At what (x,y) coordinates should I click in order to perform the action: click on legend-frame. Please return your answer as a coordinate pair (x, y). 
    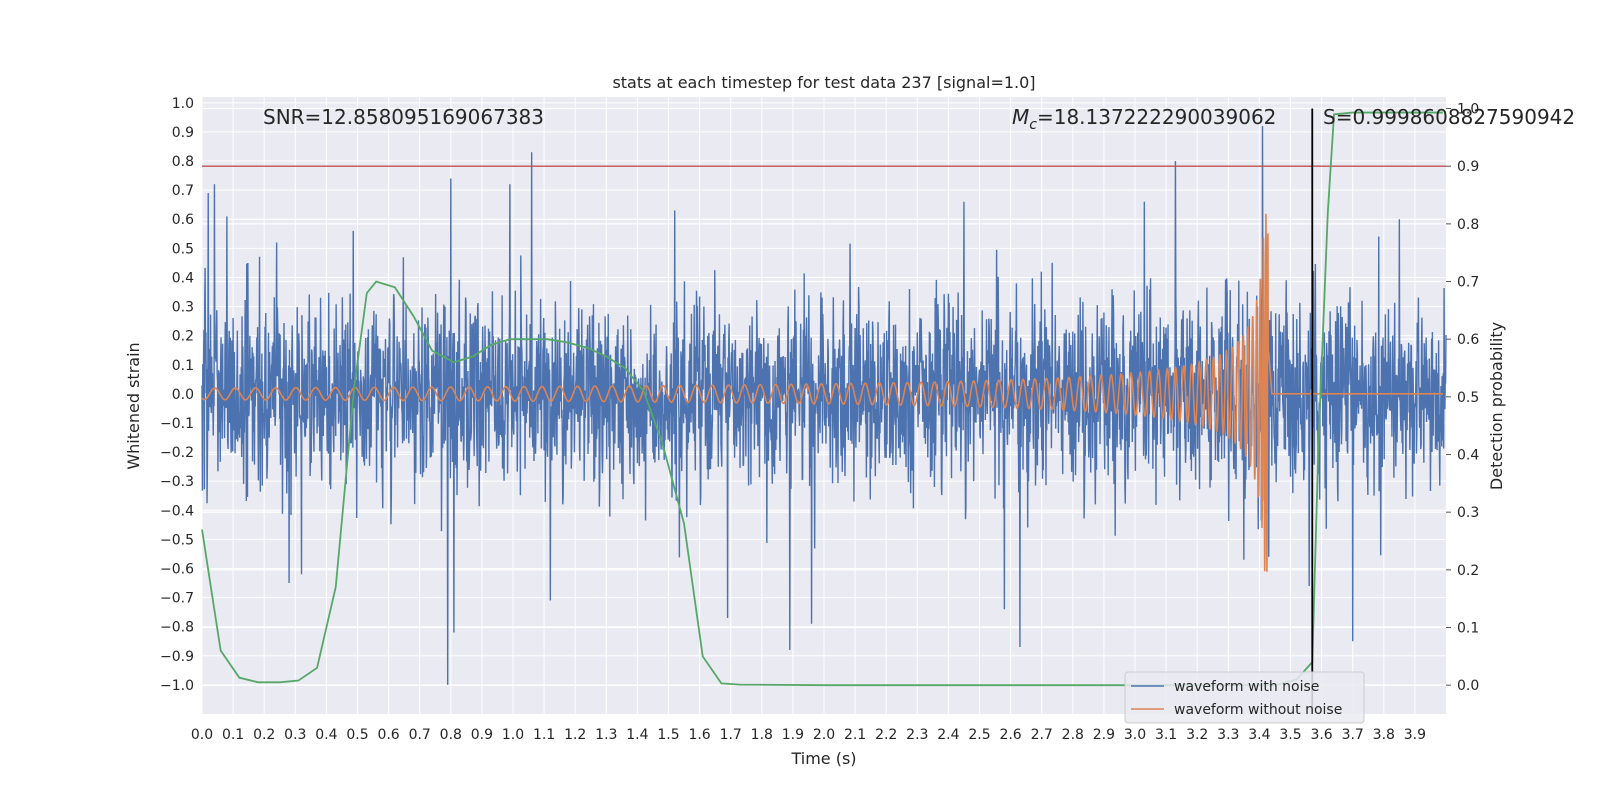
    Looking at the image, I should click on (1244, 697).